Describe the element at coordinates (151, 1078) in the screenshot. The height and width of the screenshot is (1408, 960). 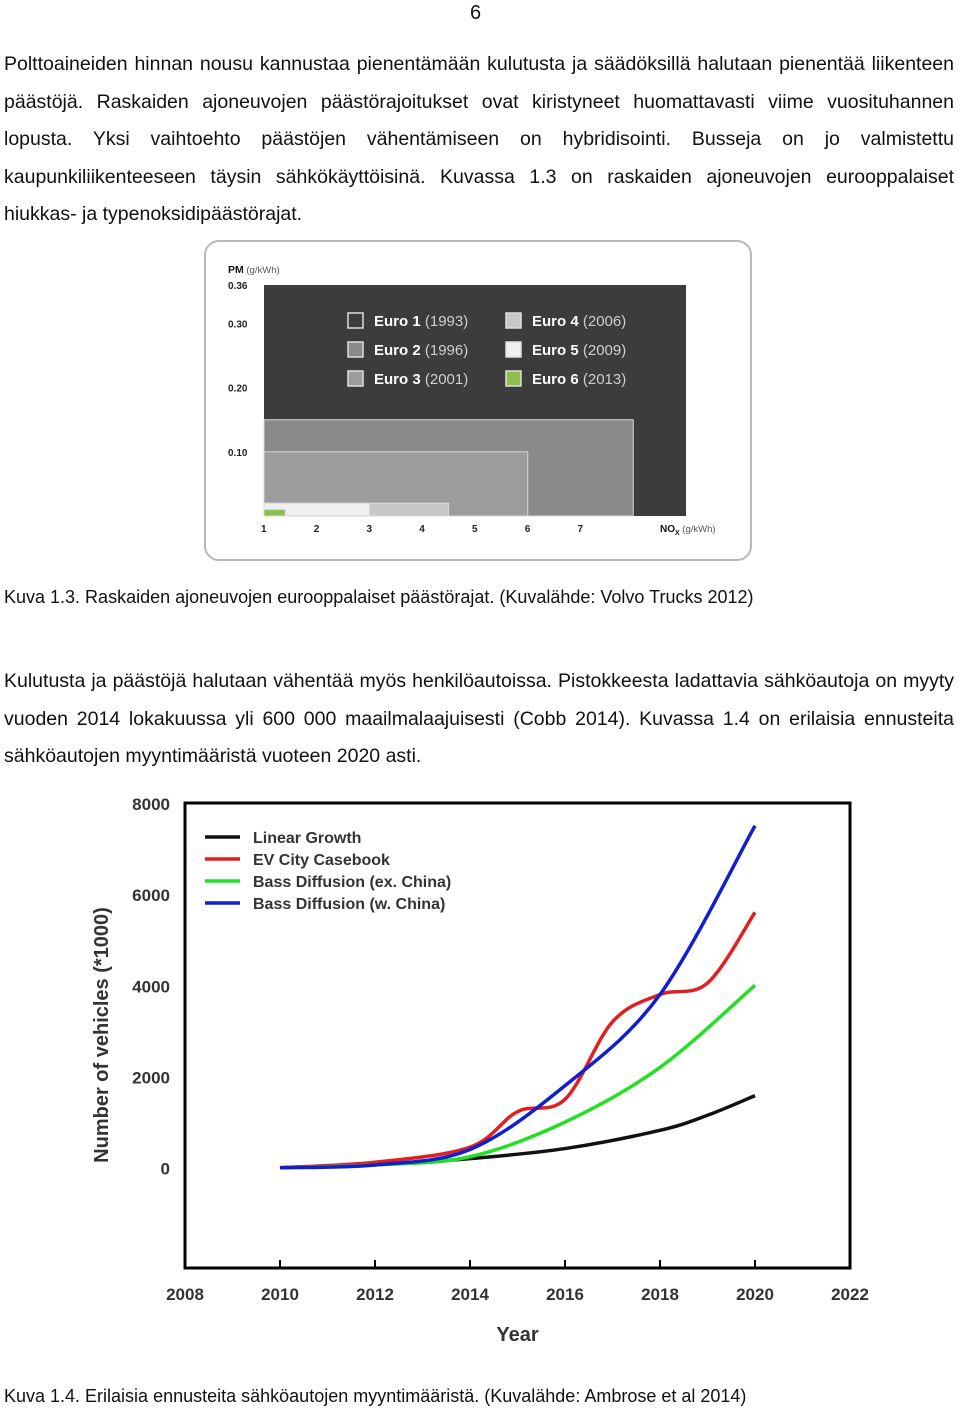
I see `y-tick-label: 2000` at that location.